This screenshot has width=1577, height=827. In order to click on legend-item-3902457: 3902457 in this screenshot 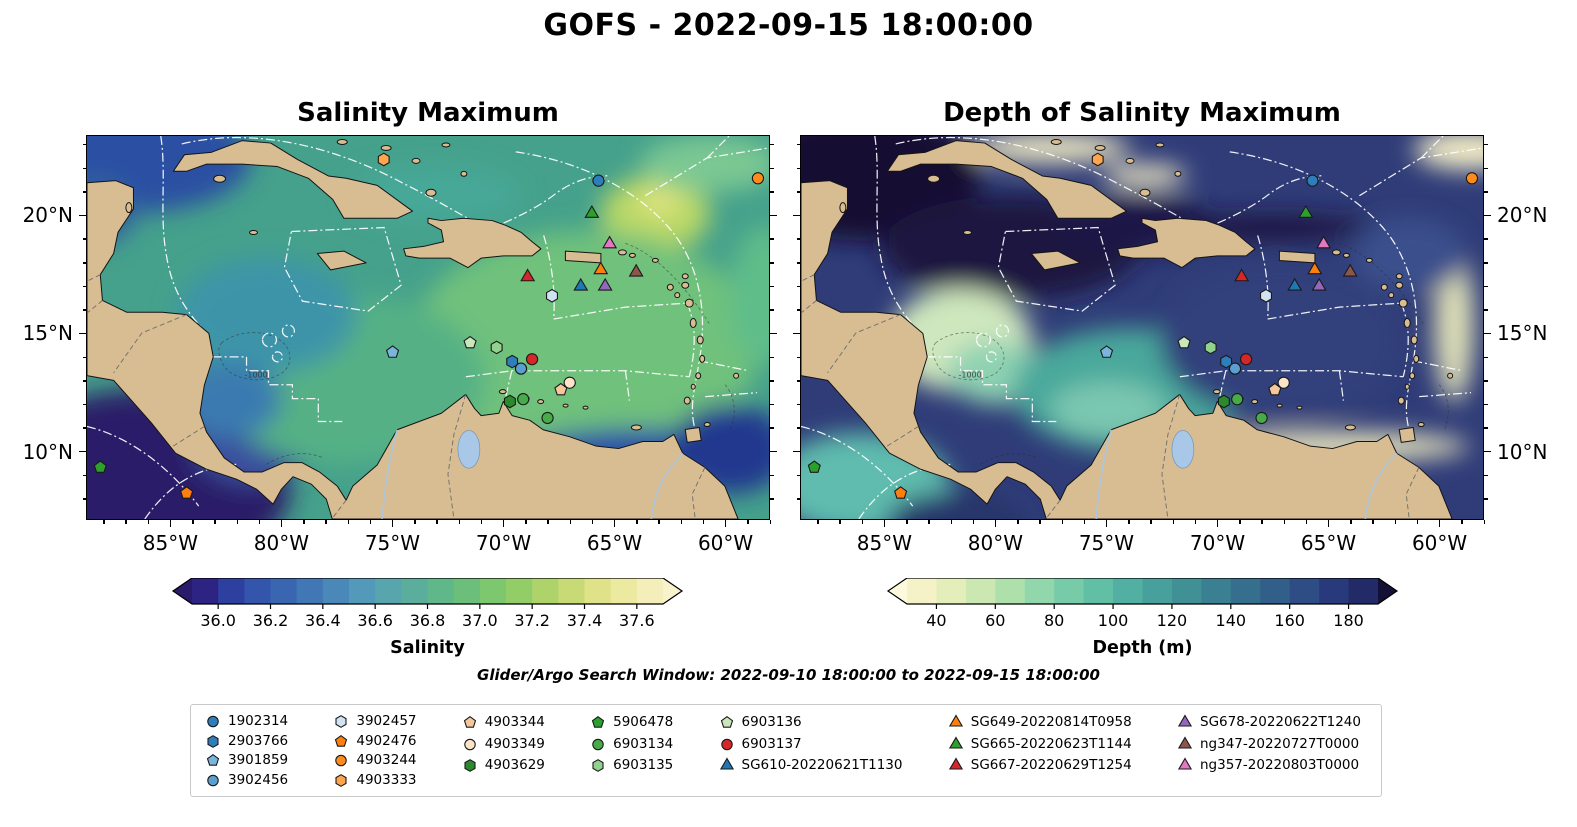, I will do `click(375, 721)`.